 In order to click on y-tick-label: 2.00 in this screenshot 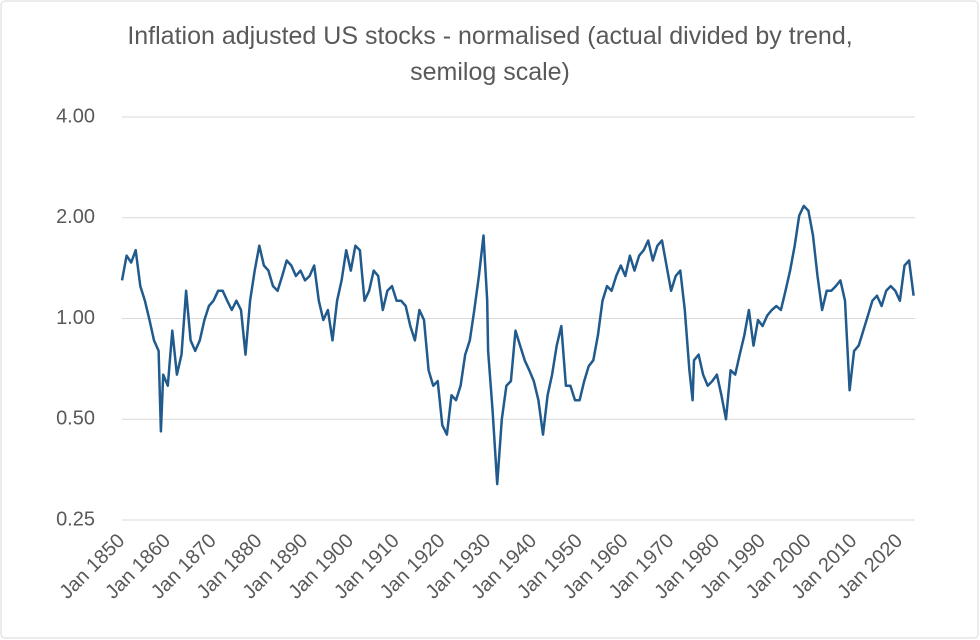, I will do `click(75, 217)`.